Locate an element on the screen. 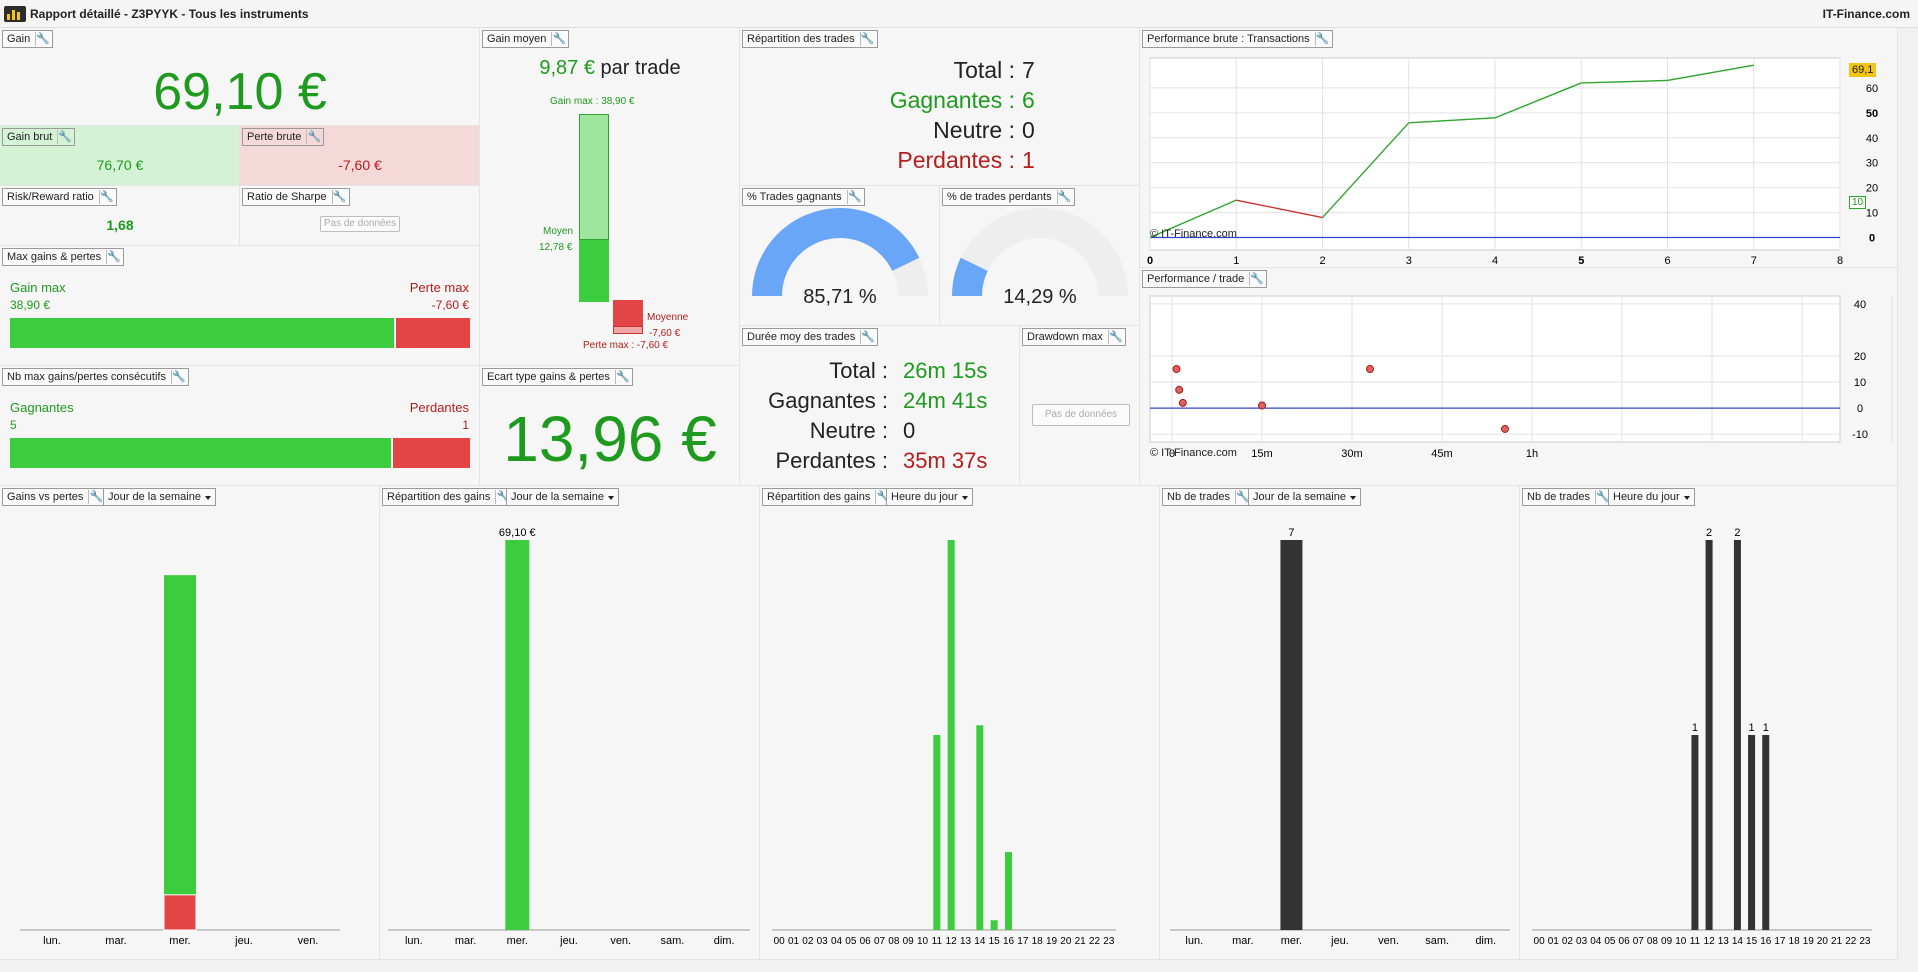 The width and height of the screenshot is (1918, 972). x-tick-label: 2 is located at coordinates (1322, 261).